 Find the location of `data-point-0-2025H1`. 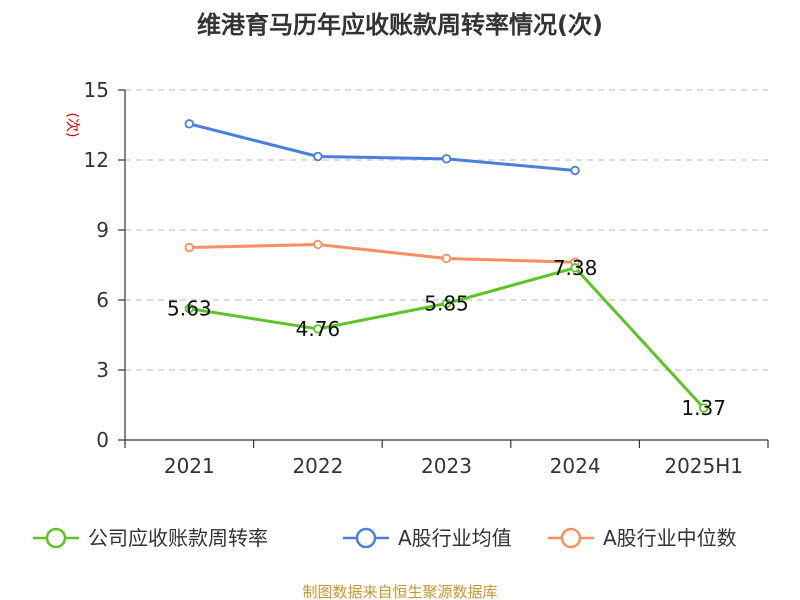

data-point-0-2025H1 is located at coordinates (704, 408).